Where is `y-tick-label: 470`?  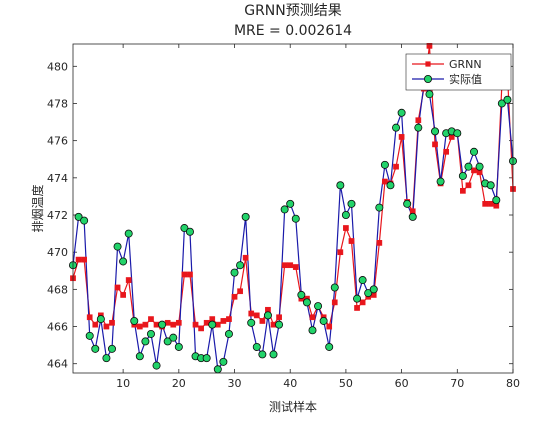
y-tick-label: 470 is located at coordinates (57, 252).